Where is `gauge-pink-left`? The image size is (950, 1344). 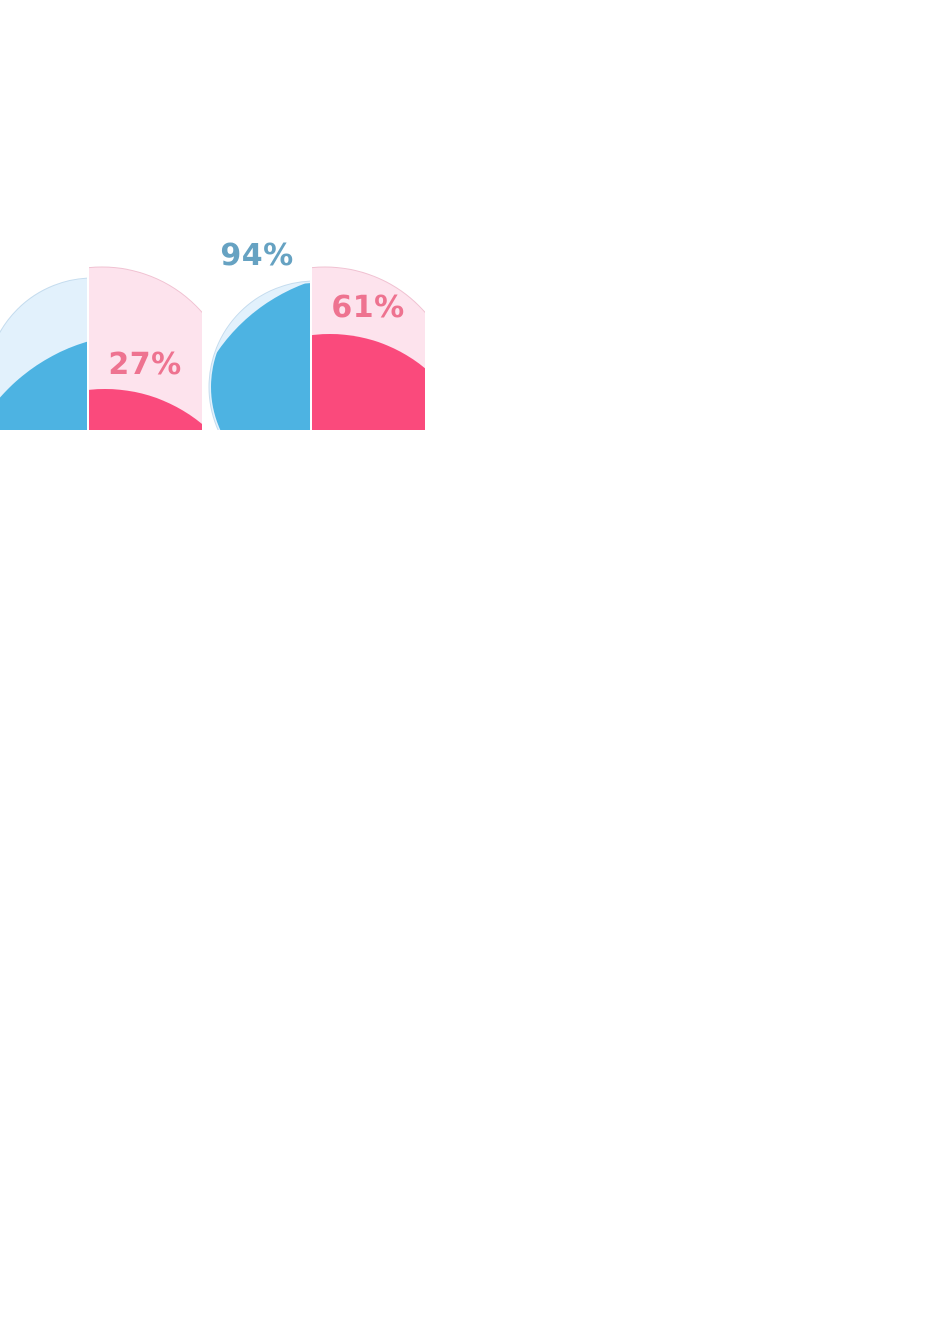
gauge-pink-left is located at coordinates (145, 348).